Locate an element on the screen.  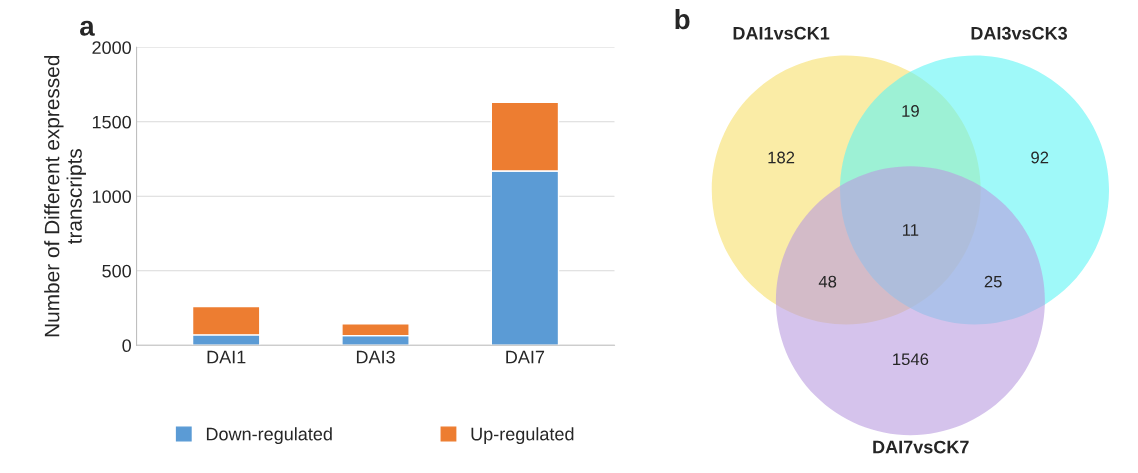
x-tick-label: DAI7 is located at coordinates (525, 357).